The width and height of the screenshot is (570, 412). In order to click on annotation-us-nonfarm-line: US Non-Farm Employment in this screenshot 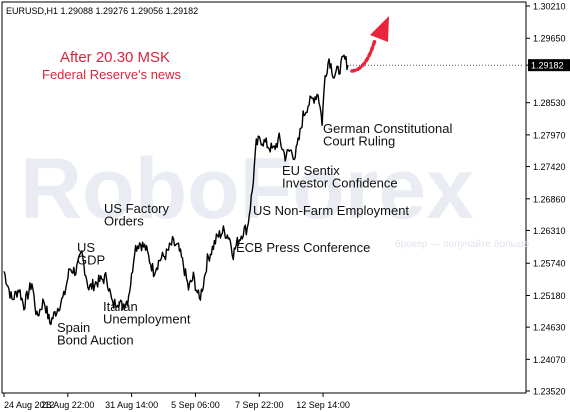, I will do `click(331, 210)`.